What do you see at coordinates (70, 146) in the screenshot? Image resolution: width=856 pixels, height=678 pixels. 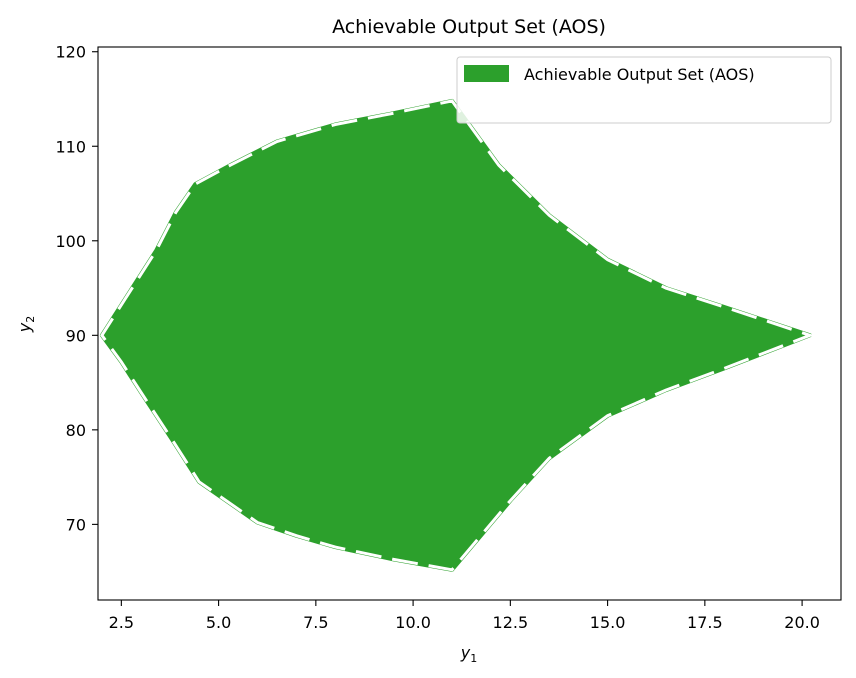 I see `y-tick-label: 110` at bounding box center [70, 146].